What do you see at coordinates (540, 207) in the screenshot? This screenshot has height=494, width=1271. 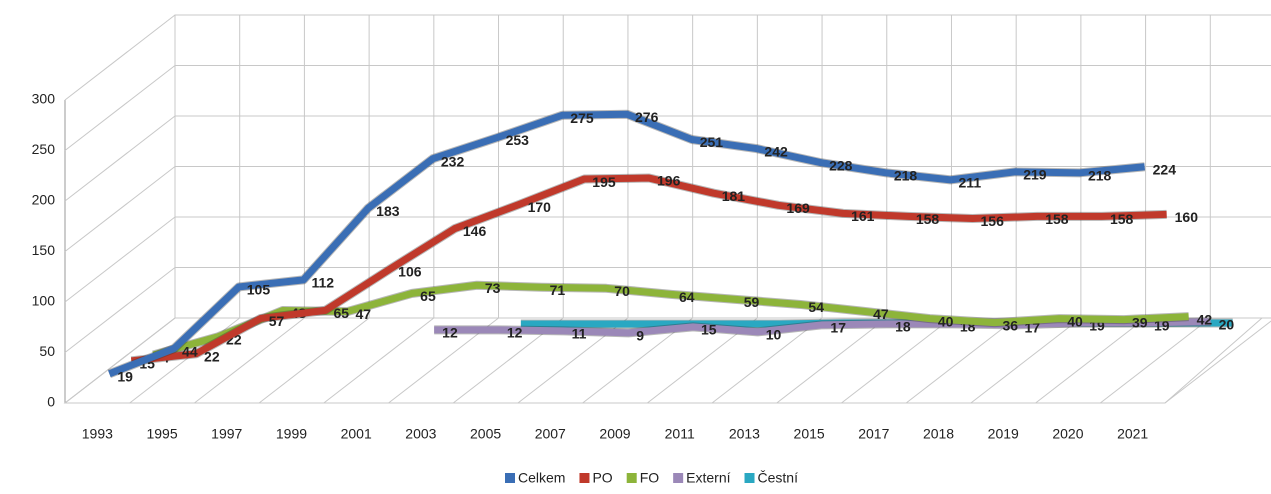 I see `data-label: 170` at bounding box center [540, 207].